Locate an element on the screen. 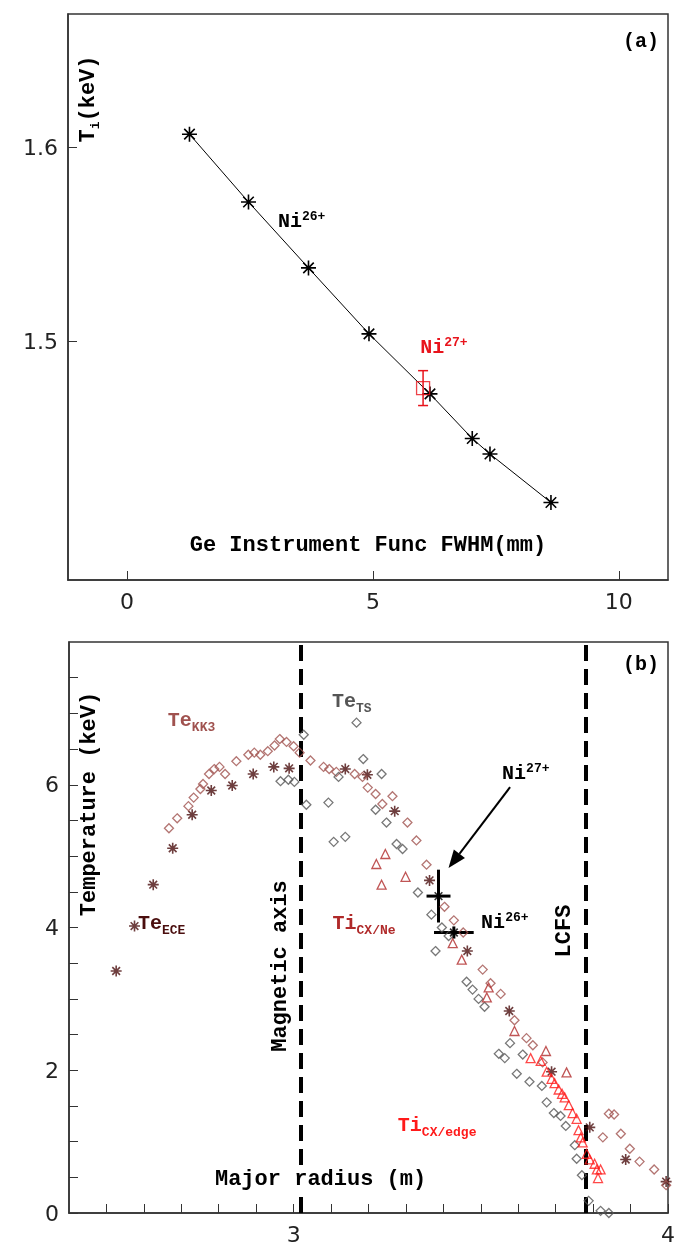 The width and height of the screenshot is (689, 1245). x-tick-label: 3 is located at coordinates (293, 1233).